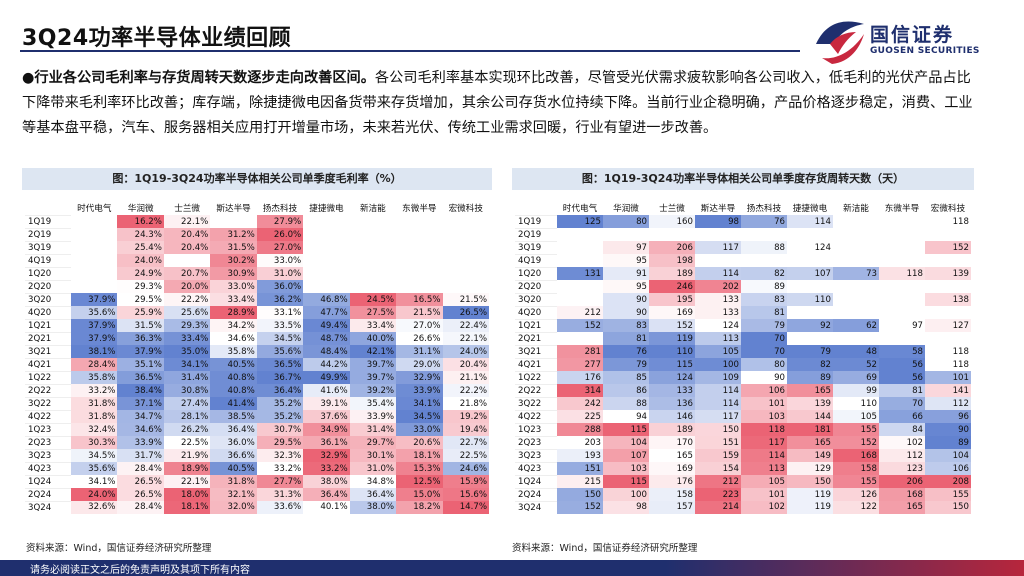 This screenshot has width=1024, height=576. Describe the element at coordinates (326, 481) in the screenshot. I see `data-cell: 38.0%` at that location.